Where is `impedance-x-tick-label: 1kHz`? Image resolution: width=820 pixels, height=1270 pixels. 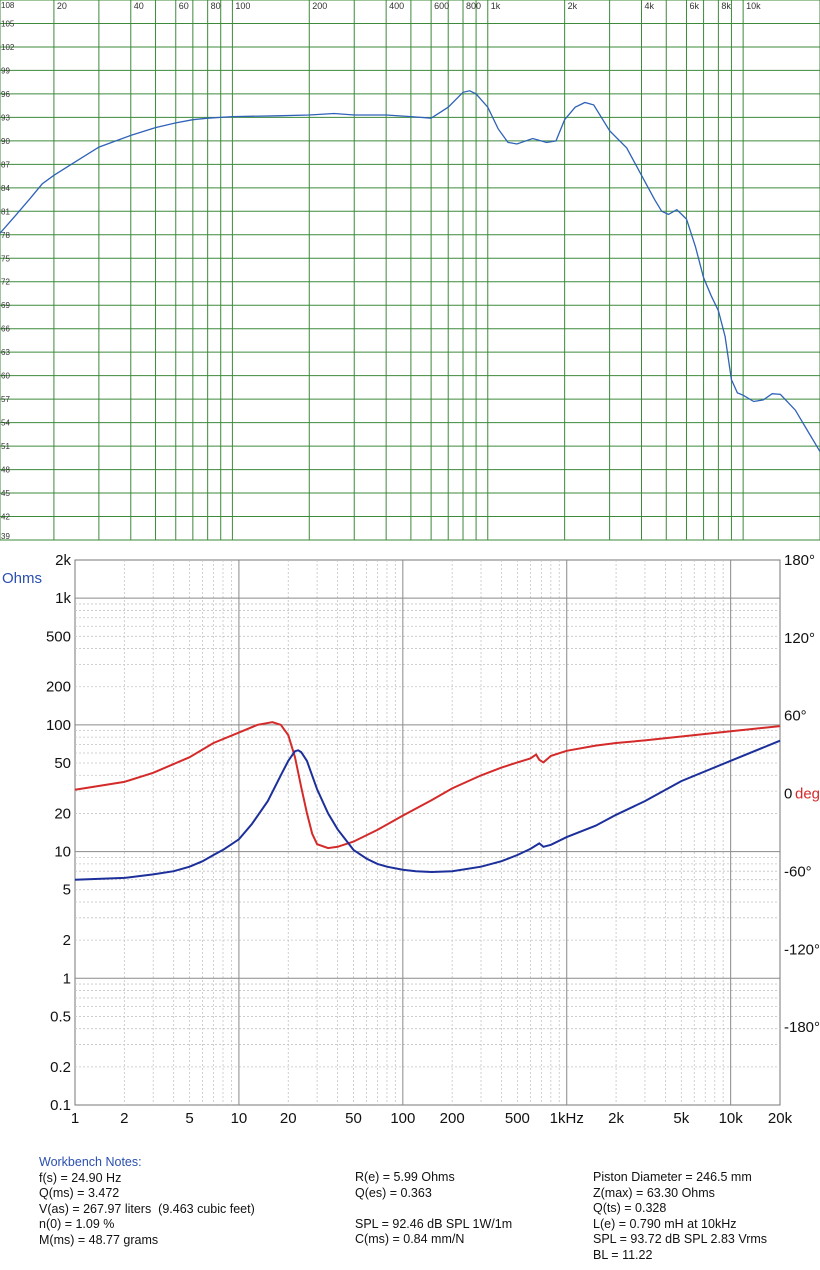
impedance-x-tick-label: 1kHz is located at coordinates (567, 1118).